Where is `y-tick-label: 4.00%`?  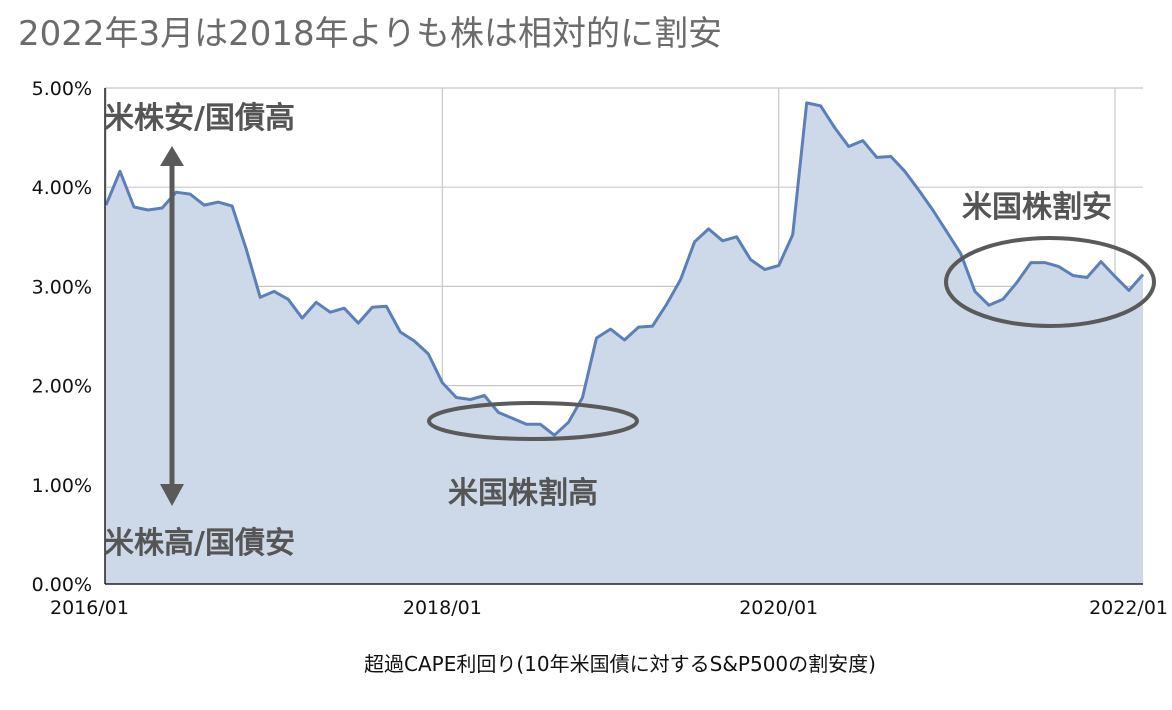 y-tick-label: 4.00% is located at coordinates (62, 188).